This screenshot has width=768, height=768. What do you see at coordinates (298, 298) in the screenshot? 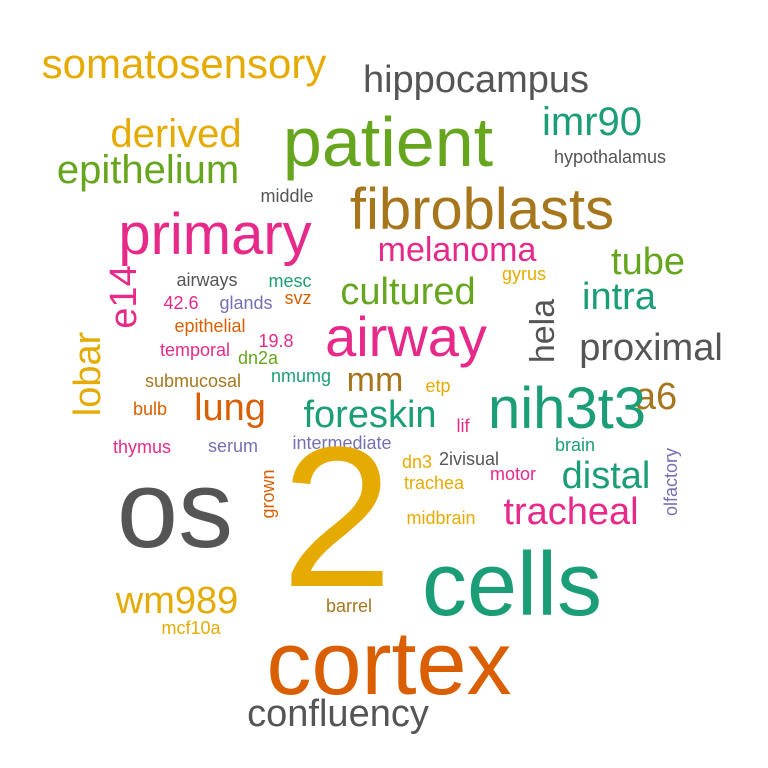
I see `word-svz: svz` at bounding box center [298, 298].